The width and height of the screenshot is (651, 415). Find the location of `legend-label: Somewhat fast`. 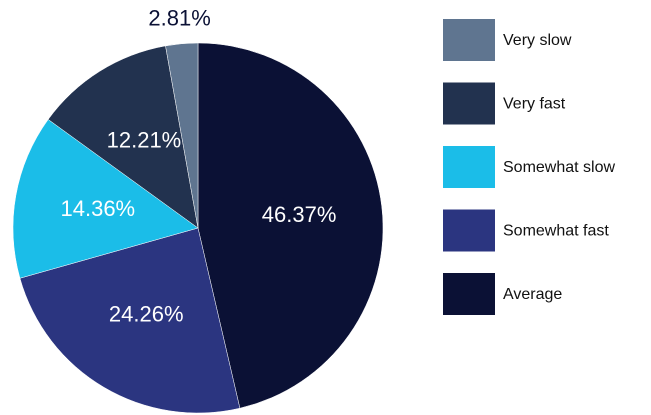

legend-label: Somewhat fast is located at coordinates (556, 231).